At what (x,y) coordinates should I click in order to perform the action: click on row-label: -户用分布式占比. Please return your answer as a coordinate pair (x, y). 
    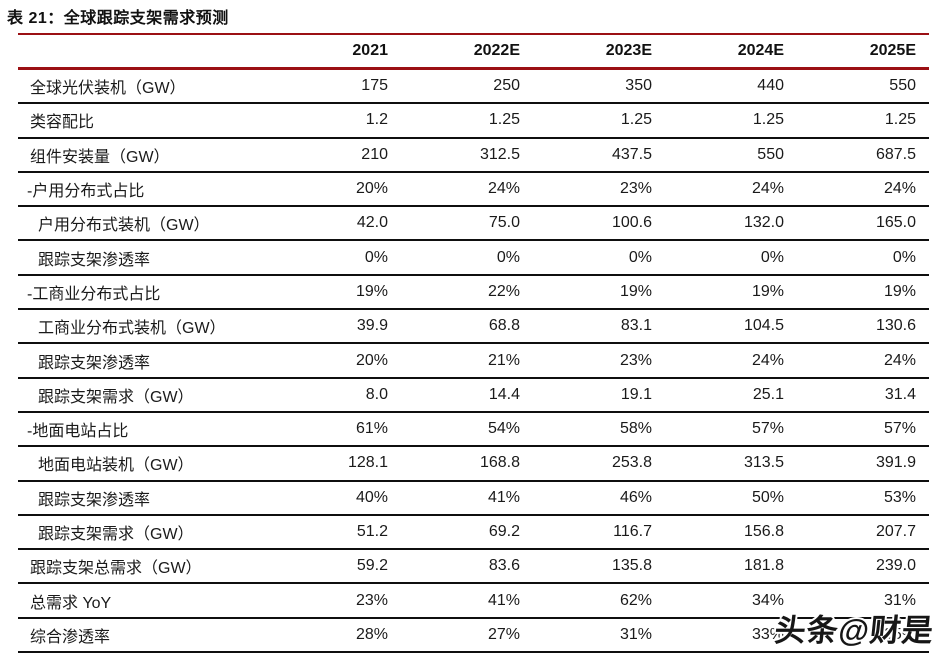
    Looking at the image, I should click on (86, 192).